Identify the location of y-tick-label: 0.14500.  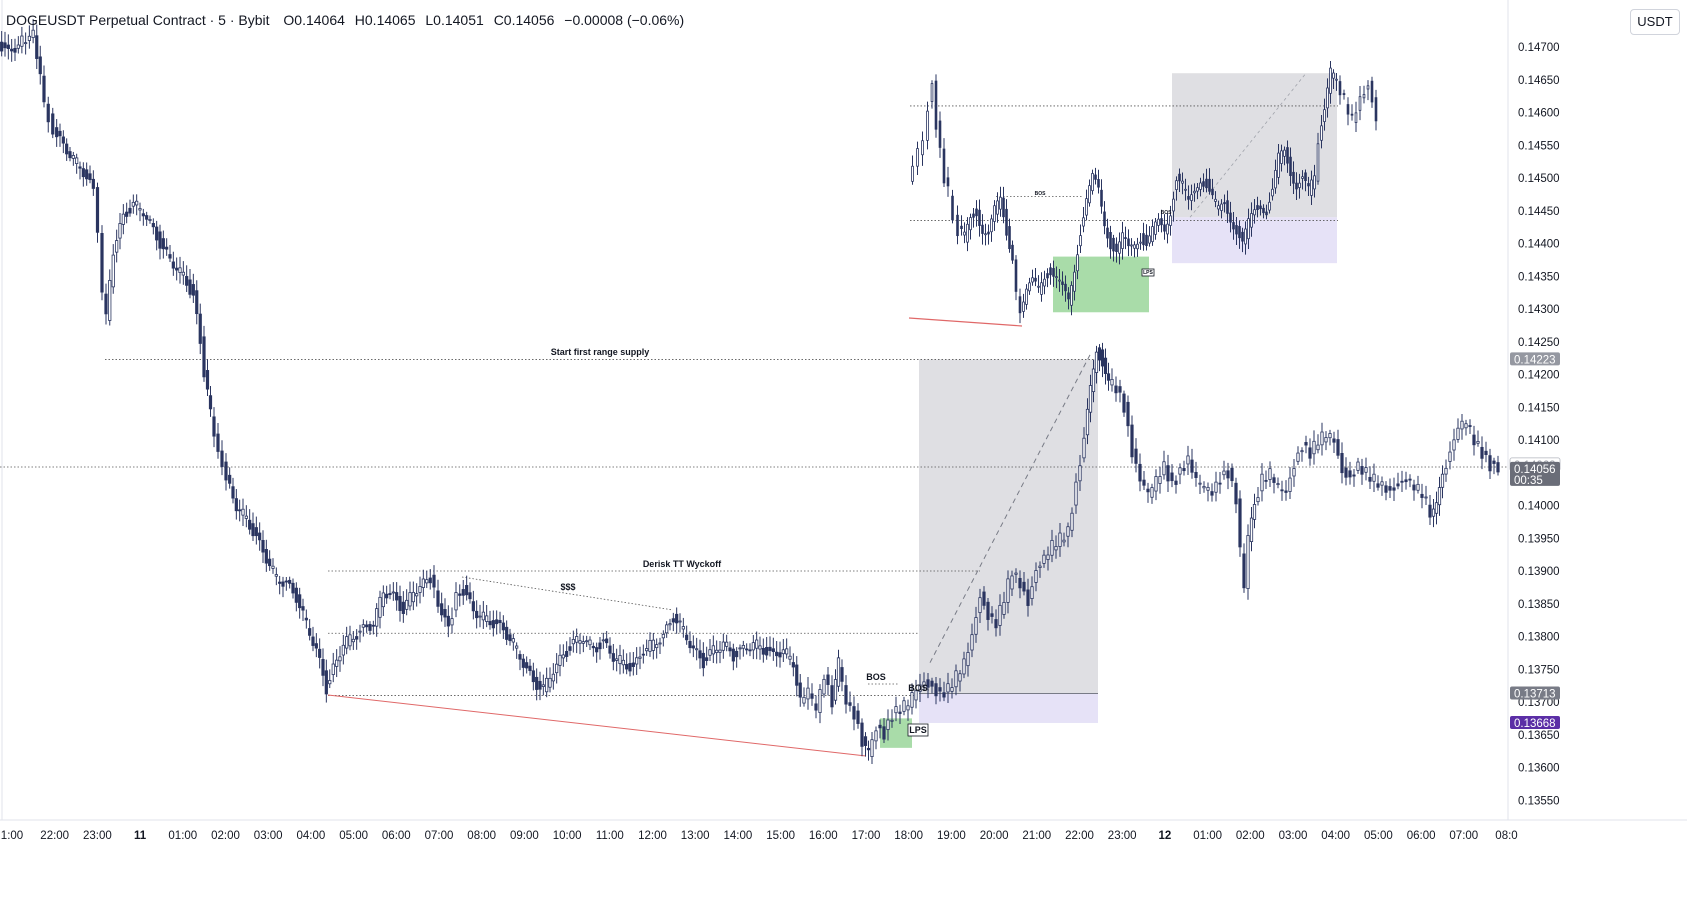
(1539, 179).